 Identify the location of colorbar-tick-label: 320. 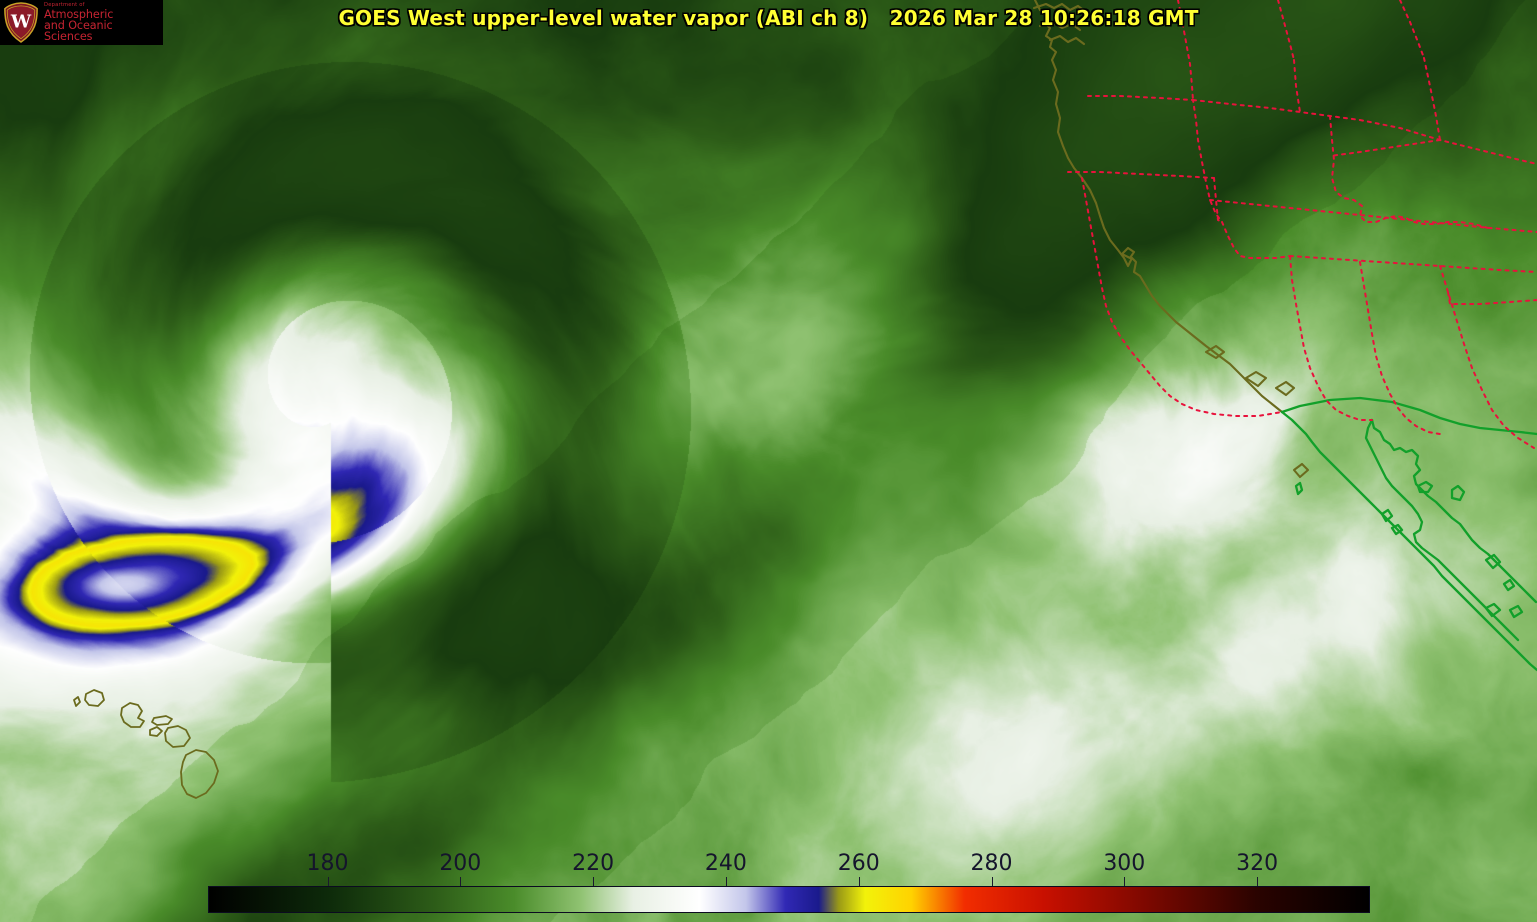
(1257, 863).